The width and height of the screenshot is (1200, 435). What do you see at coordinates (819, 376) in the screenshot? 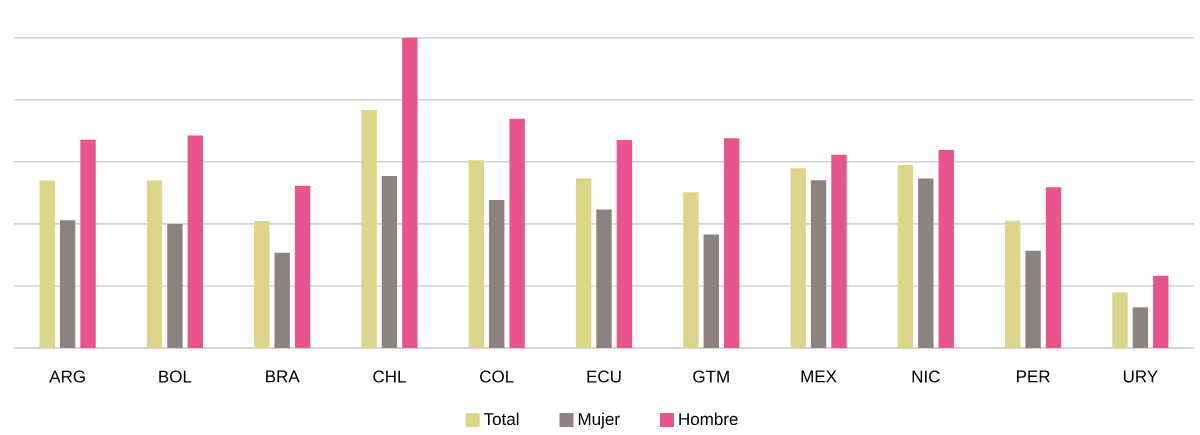
I see `x-tick-label: MEX` at bounding box center [819, 376].